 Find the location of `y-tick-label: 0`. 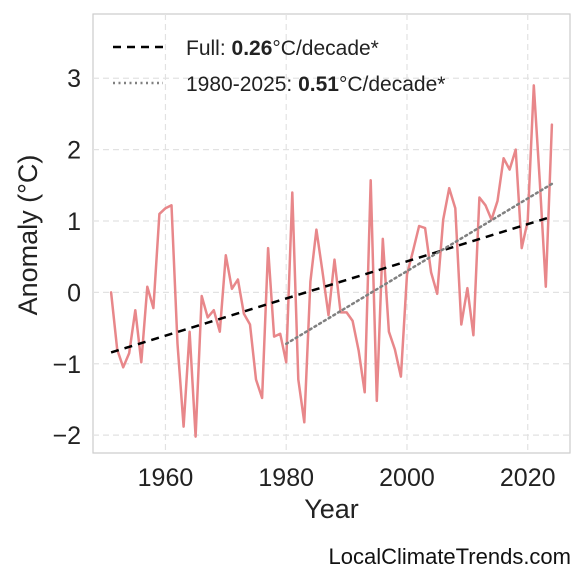

y-tick-label: 0 is located at coordinates (74, 293).